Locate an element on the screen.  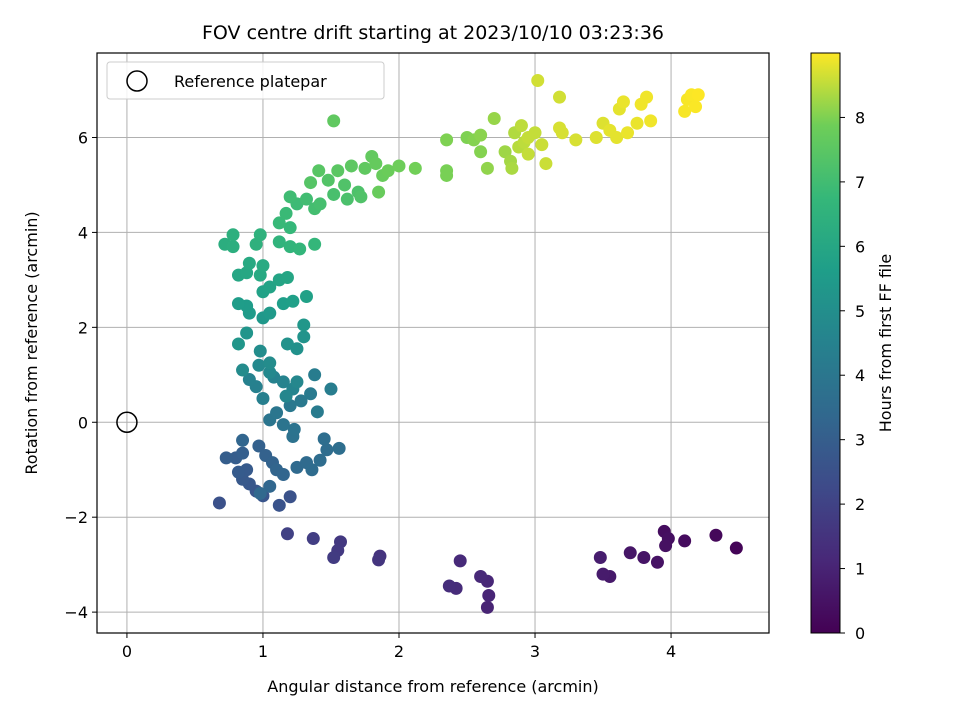
x-tick-label: 4 is located at coordinates (671, 651).